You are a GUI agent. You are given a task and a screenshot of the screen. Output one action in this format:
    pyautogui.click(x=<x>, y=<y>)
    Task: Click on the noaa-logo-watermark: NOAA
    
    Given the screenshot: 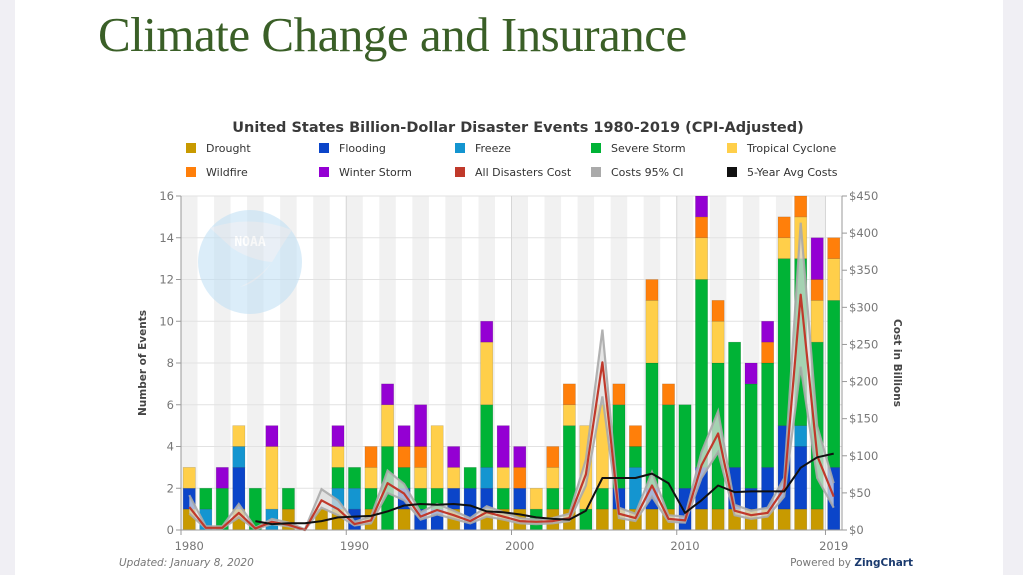 What is the action you would take?
    pyautogui.click(x=250, y=262)
    